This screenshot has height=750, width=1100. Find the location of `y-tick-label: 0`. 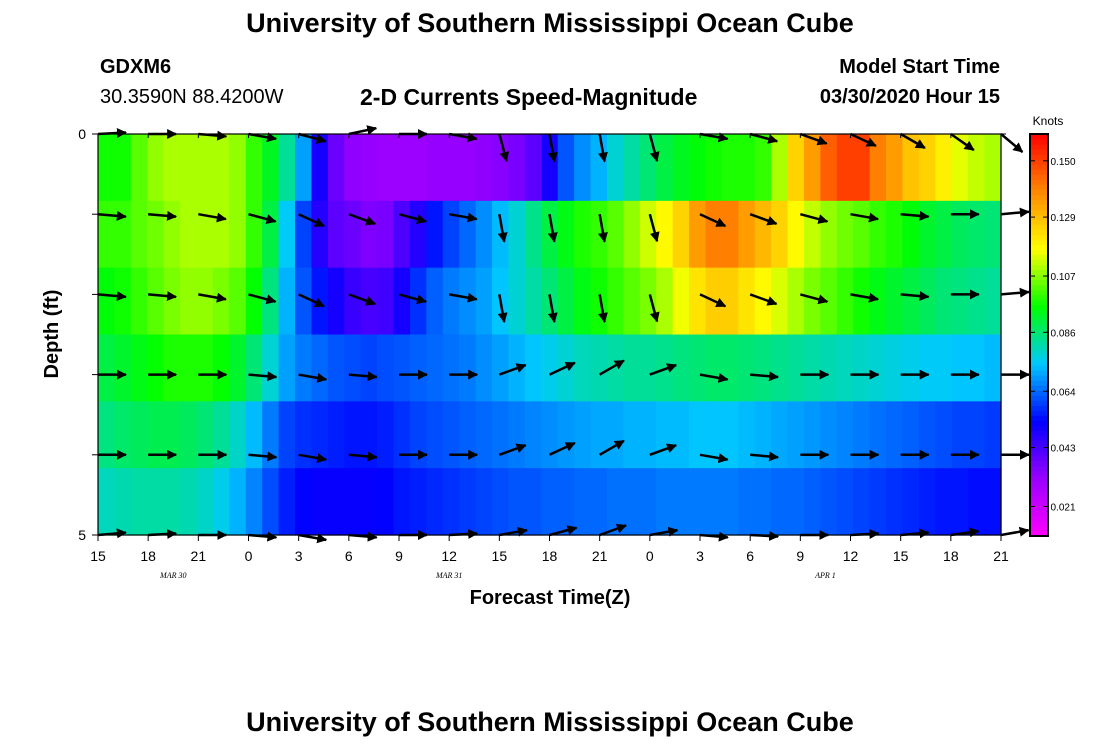

y-tick-label: 0 is located at coordinates (82, 134).